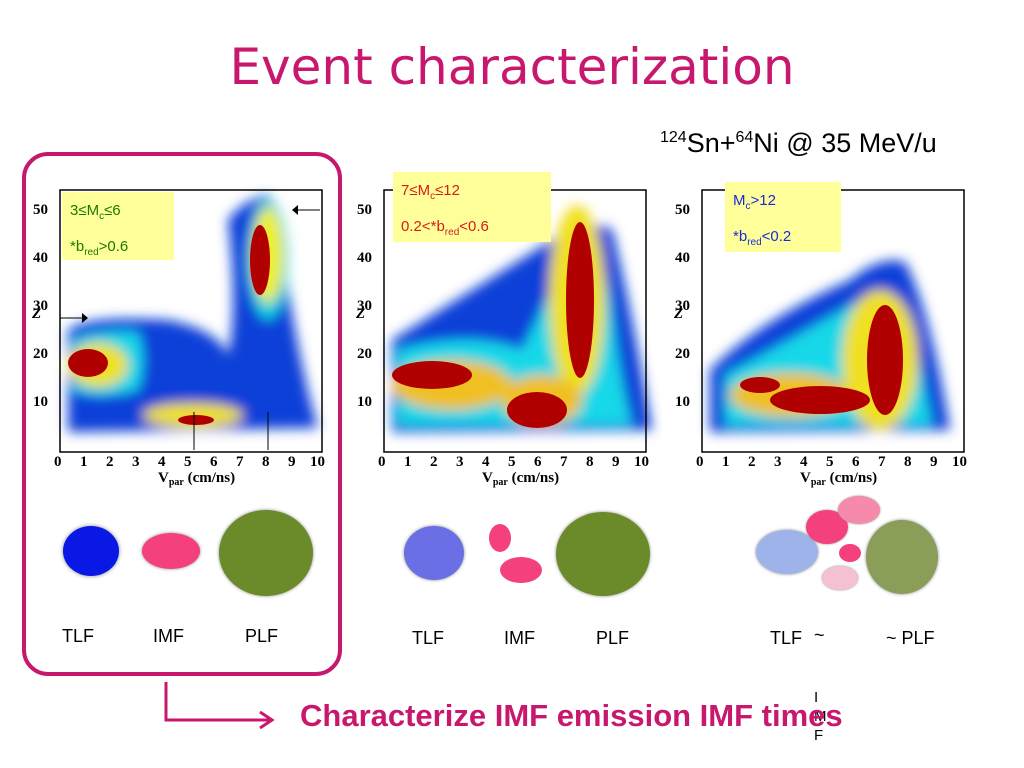 This screenshot has height=768, width=1024. Describe the element at coordinates (571, 715) in the screenshot. I see `bottom-caption: Characterize IMF emission IMF times` at that location.